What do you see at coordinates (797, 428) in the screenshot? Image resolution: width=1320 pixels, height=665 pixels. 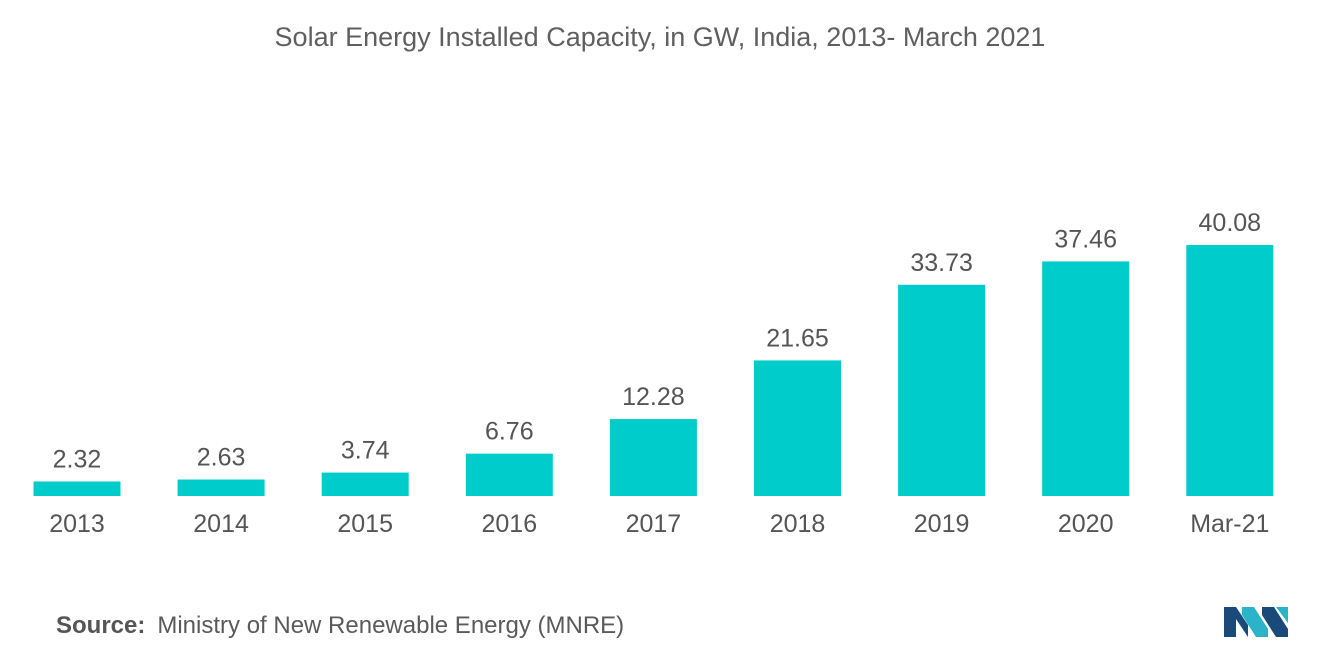 I see `bar-2018` at bounding box center [797, 428].